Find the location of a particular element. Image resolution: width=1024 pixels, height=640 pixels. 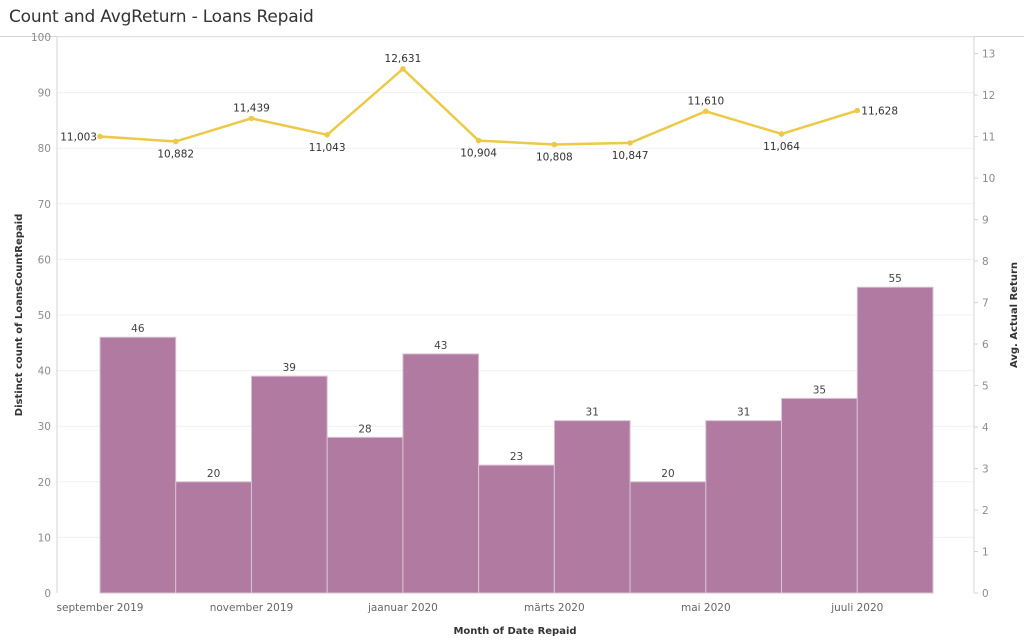

y-tick-label: 50 is located at coordinates (44, 316).